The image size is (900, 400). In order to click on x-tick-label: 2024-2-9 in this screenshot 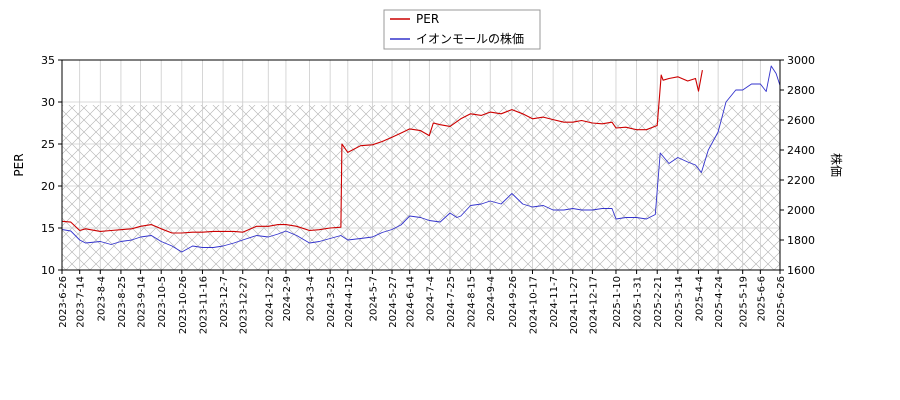, I will do `click(287, 298)`.